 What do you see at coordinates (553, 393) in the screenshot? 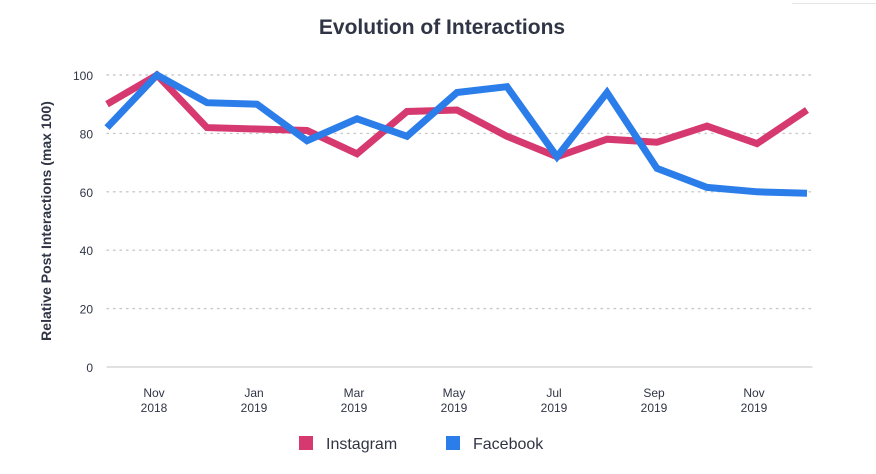
I see `x-tick-month: Jul` at bounding box center [553, 393].